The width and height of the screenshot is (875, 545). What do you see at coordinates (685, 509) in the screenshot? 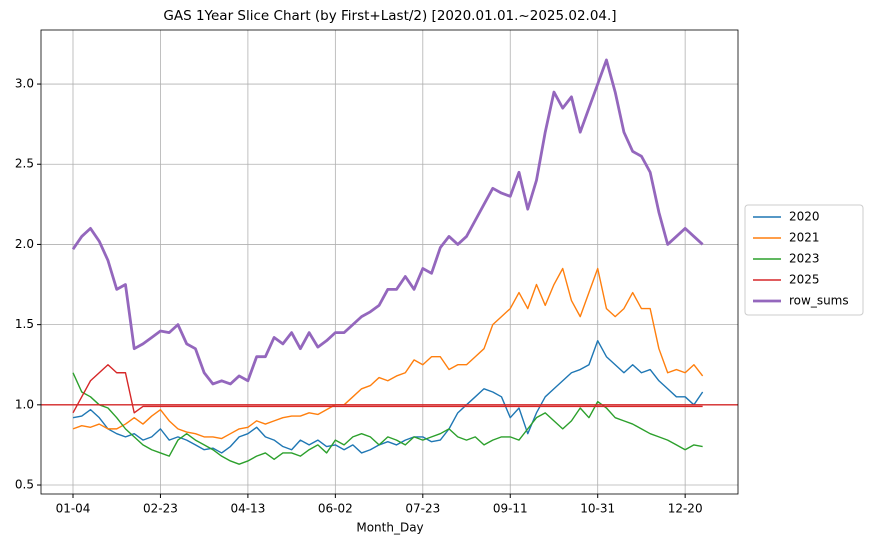
I see `x-tick-label: 12-20` at bounding box center [685, 509].